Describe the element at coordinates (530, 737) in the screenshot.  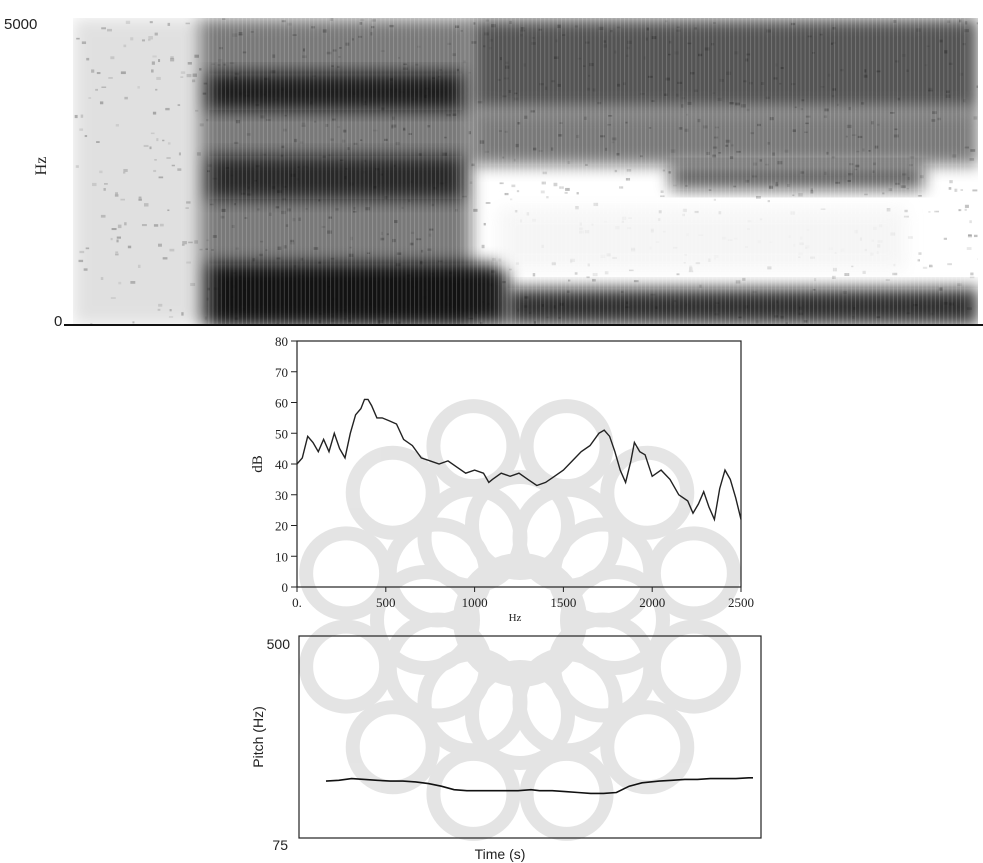
I see `pitch-plot-frame` at that location.